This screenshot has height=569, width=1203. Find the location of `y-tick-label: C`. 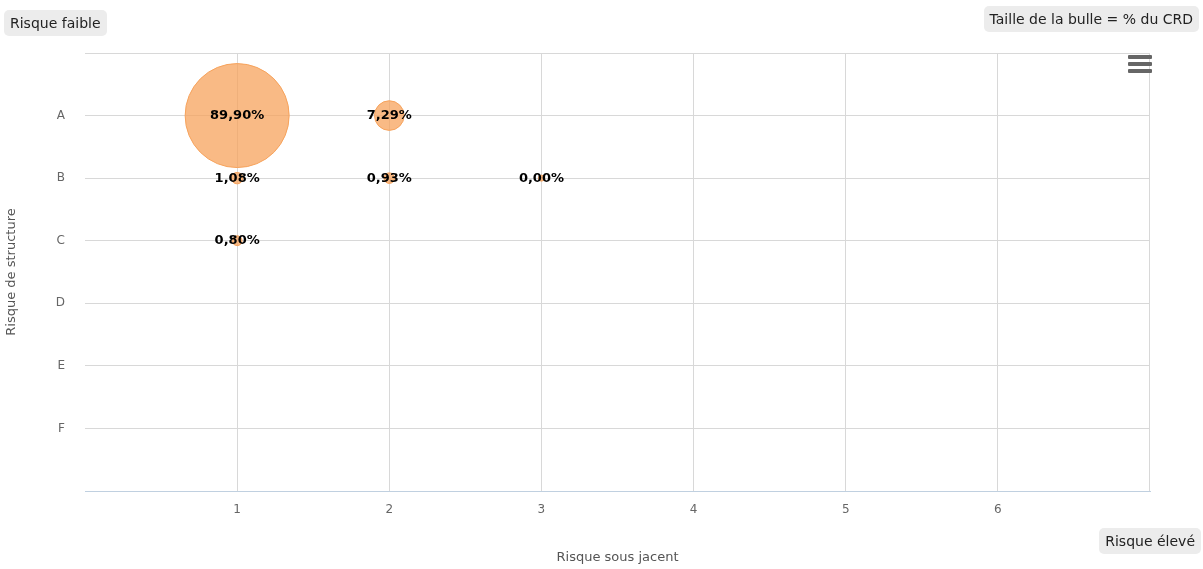

y-tick-label: C is located at coordinates (60, 239).